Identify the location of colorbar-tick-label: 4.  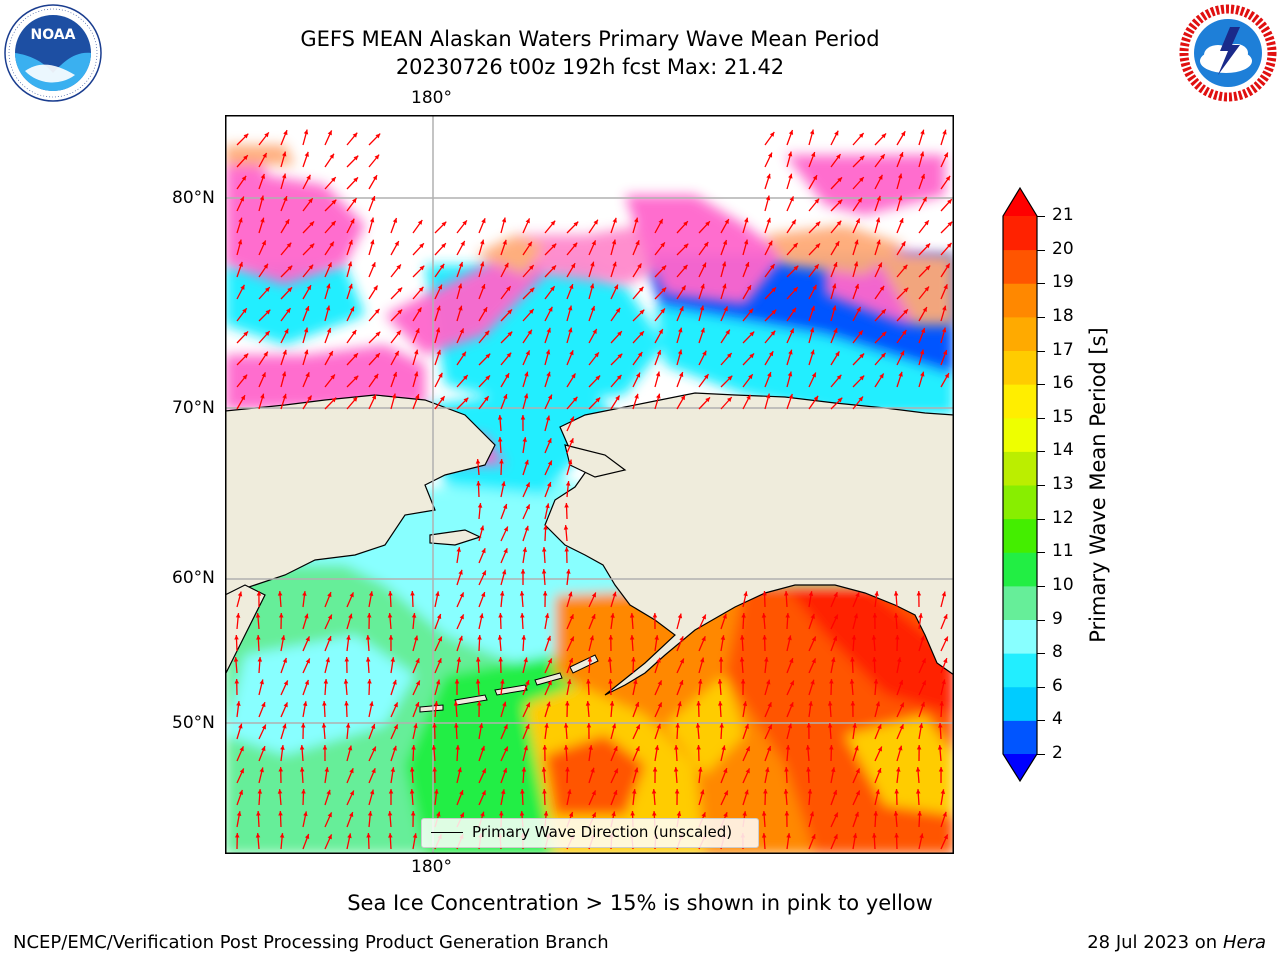
(1057, 719).